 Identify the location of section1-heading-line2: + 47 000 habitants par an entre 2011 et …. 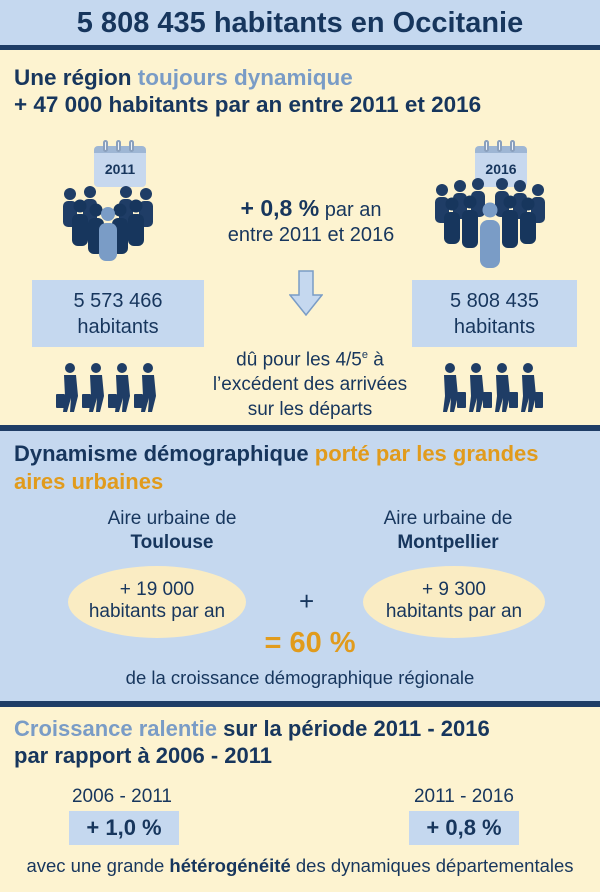
(248, 104).